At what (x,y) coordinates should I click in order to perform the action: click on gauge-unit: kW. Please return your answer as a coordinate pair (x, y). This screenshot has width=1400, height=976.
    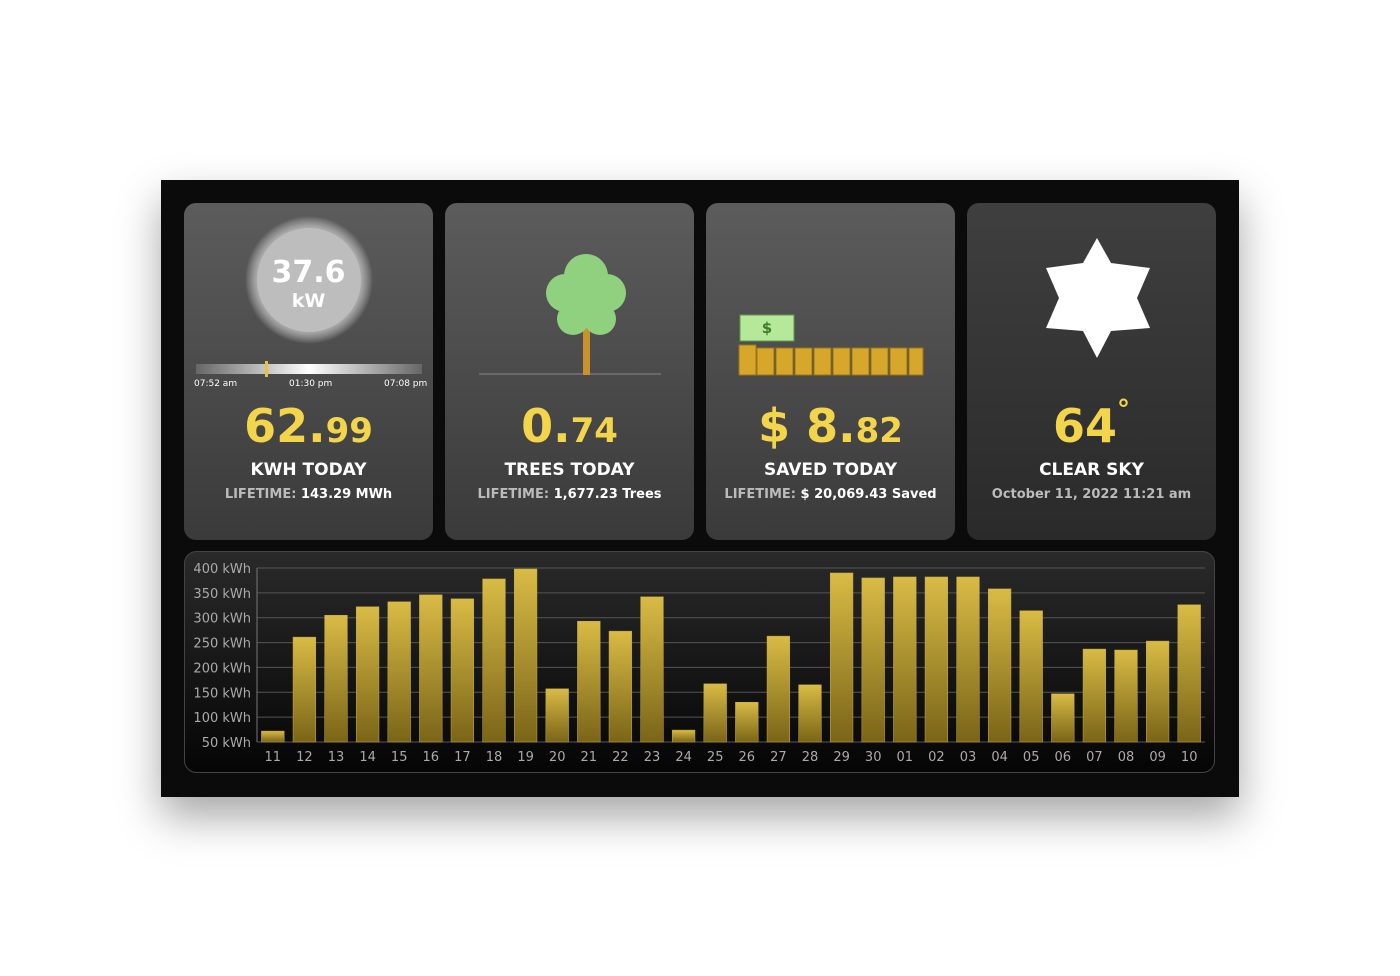
    Looking at the image, I should click on (308, 301).